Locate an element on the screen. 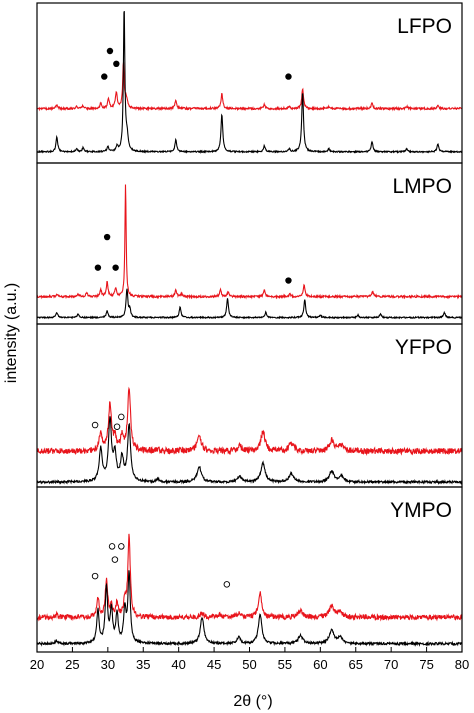 This screenshot has height=713, width=474. x-tick-label: 40 is located at coordinates (178, 664).